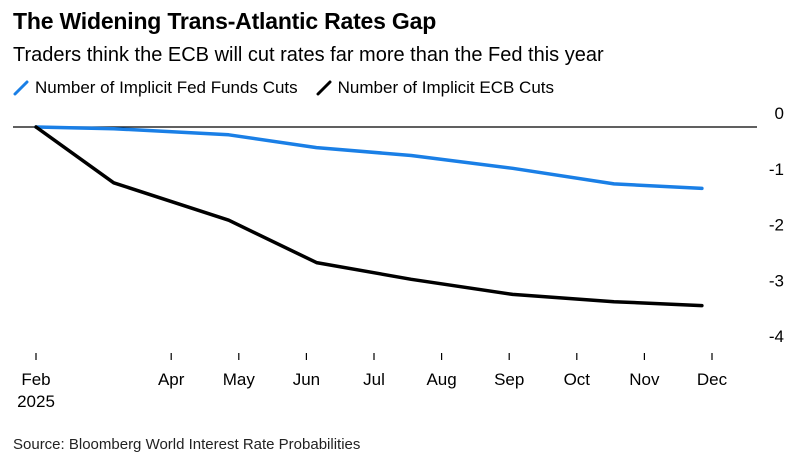  What do you see at coordinates (577, 379) in the screenshot?
I see `x-tick-label: Oct` at bounding box center [577, 379].